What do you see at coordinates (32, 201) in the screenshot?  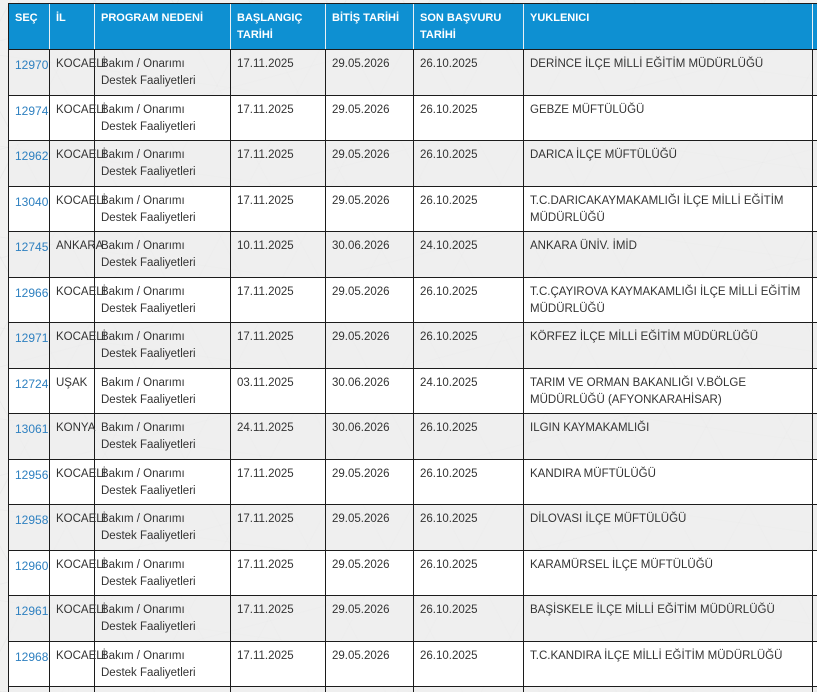 I see `record-id-link: 13040` at bounding box center [32, 201].